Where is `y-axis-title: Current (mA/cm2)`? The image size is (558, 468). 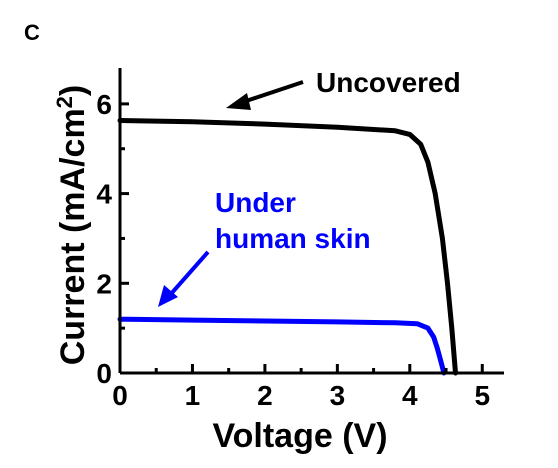 y-axis-title: Current (mA/cm2) is located at coordinates (72, 225).